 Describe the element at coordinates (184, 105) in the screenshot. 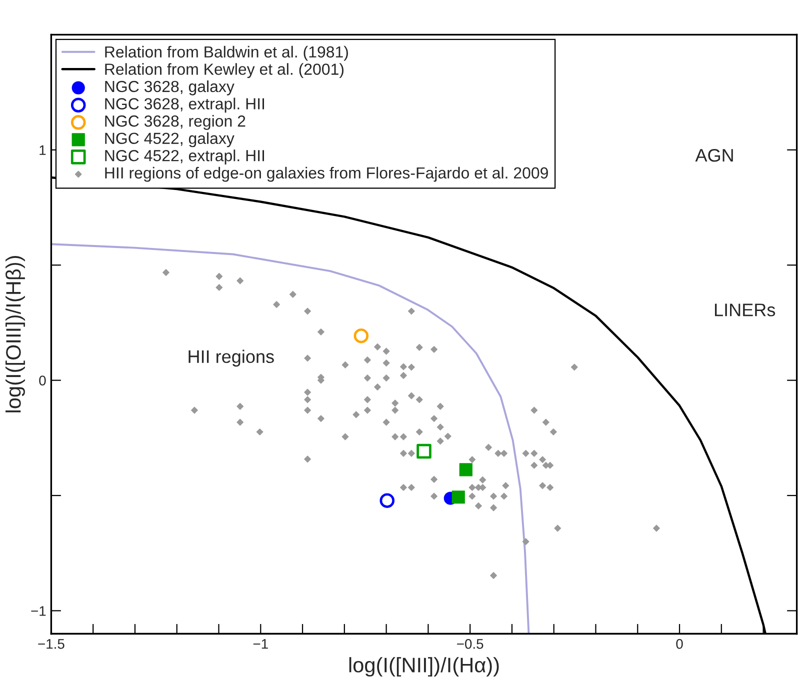

I see `legend-label: NGC 3628, extrapl. HII` at that location.